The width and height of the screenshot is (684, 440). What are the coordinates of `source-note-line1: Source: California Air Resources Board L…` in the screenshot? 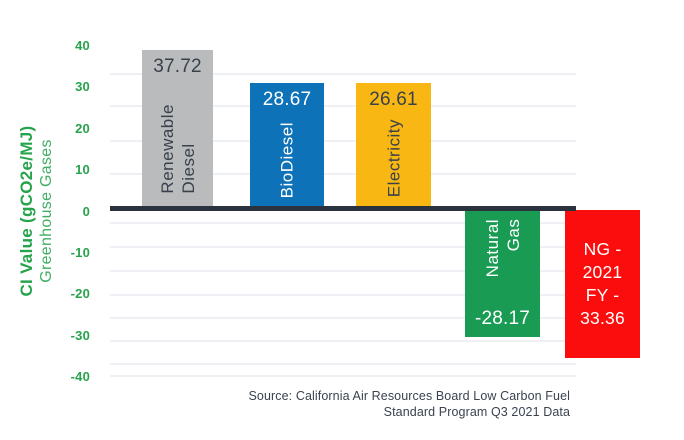 It's located at (409, 396).